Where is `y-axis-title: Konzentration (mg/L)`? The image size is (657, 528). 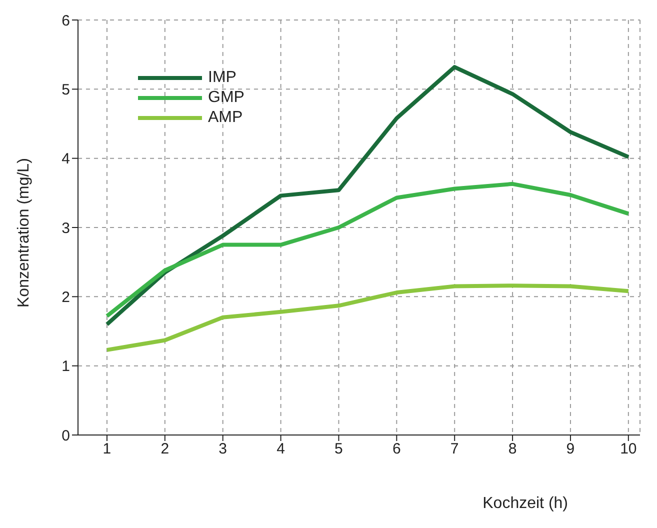 y-axis-title: Konzentration (mg/L) is located at coordinates (24, 233).